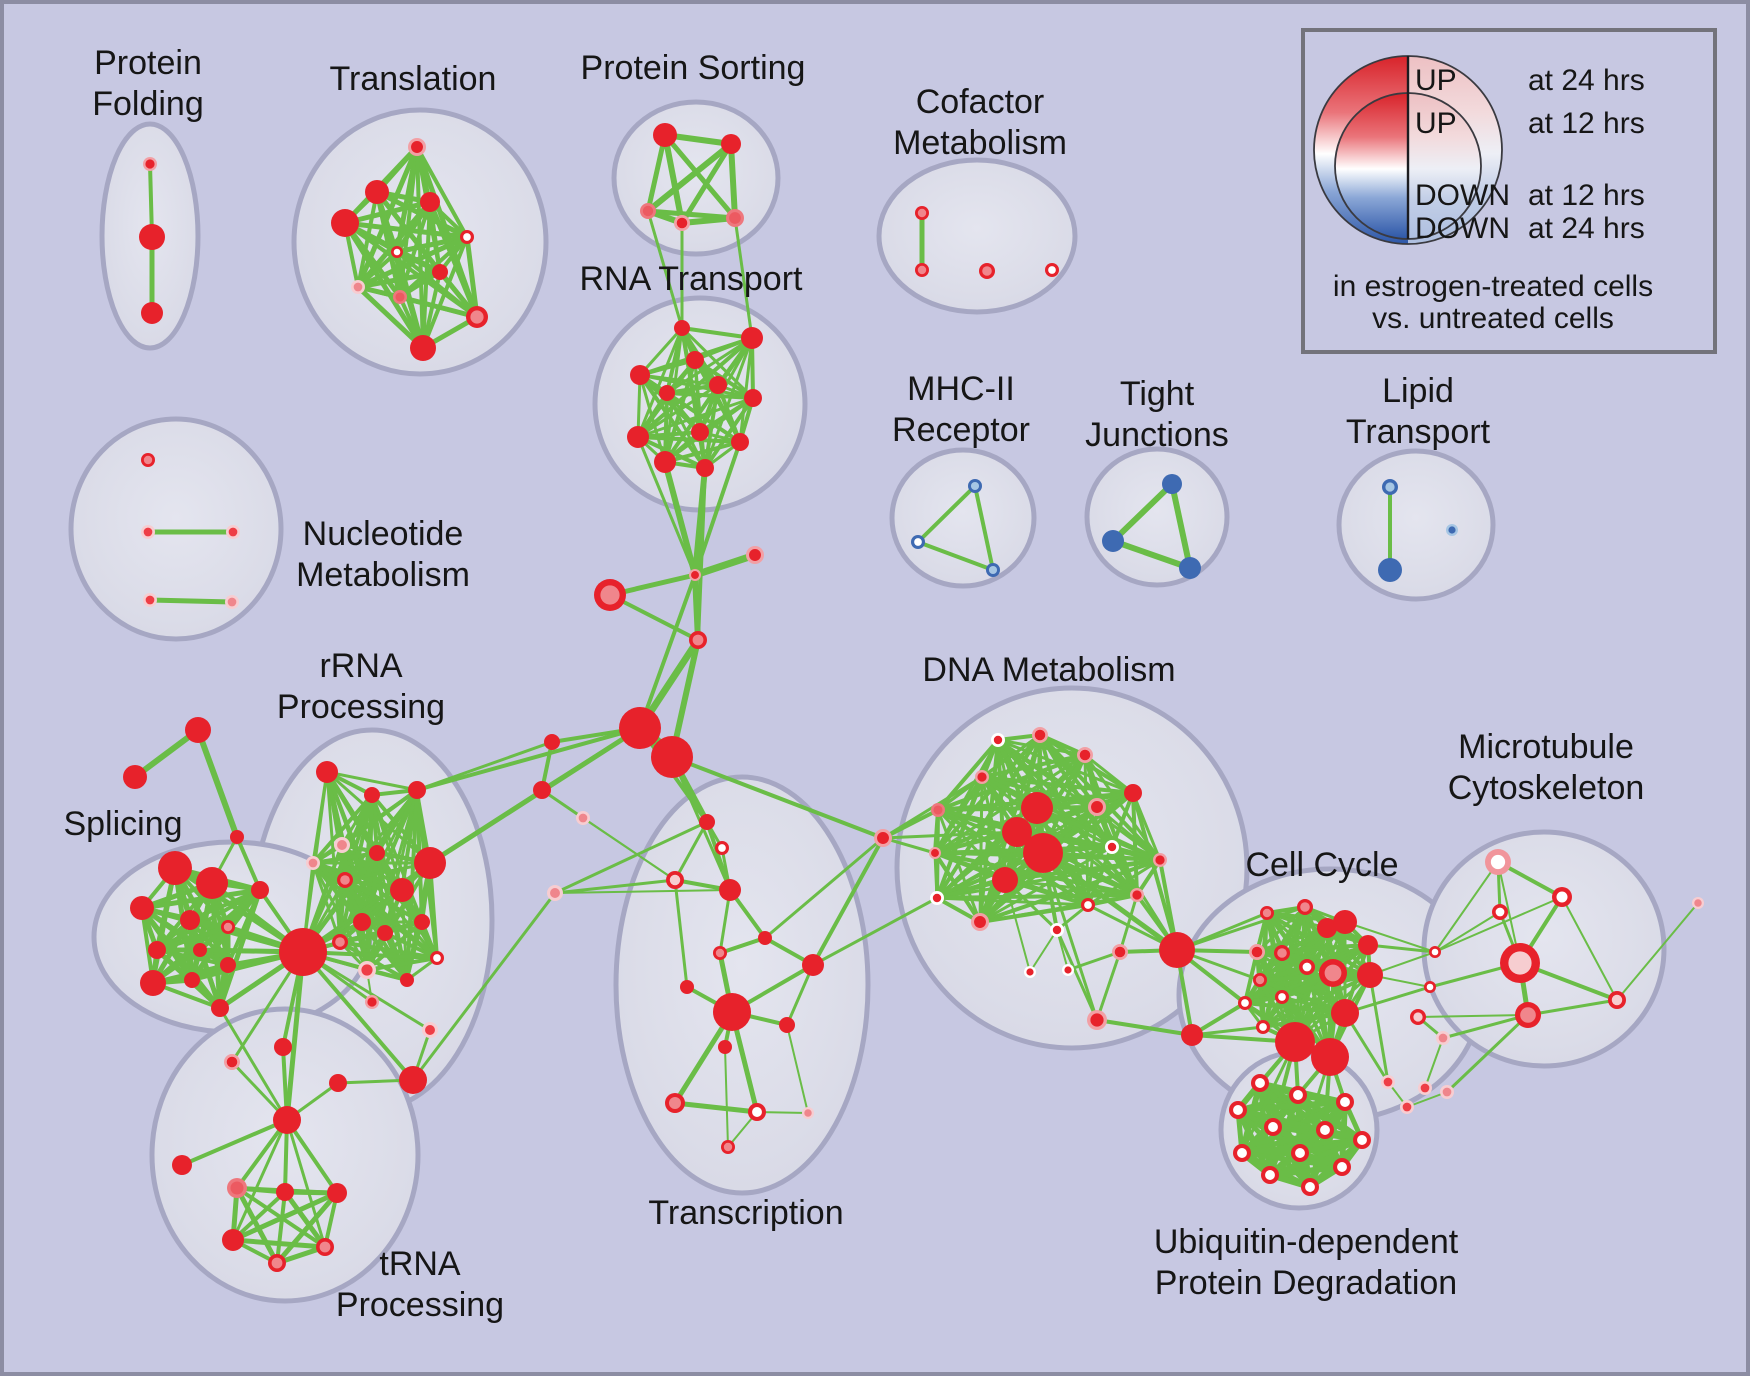  What do you see at coordinates (1330, 1057) in the screenshot?
I see `network-node-c17` at bounding box center [1330, 1057].